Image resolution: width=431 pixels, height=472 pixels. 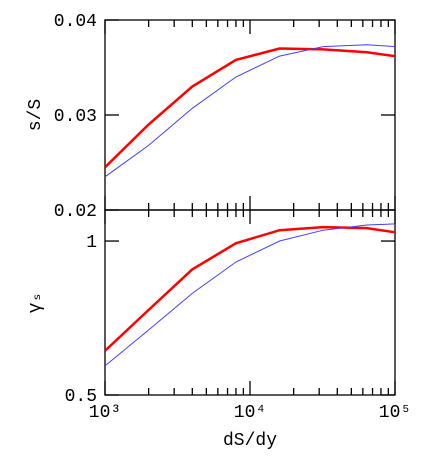 What do you see at coordinates (36, 115) in the screenshot?
I see `y-axis-label: s/S` at bounding box center [36, 115].